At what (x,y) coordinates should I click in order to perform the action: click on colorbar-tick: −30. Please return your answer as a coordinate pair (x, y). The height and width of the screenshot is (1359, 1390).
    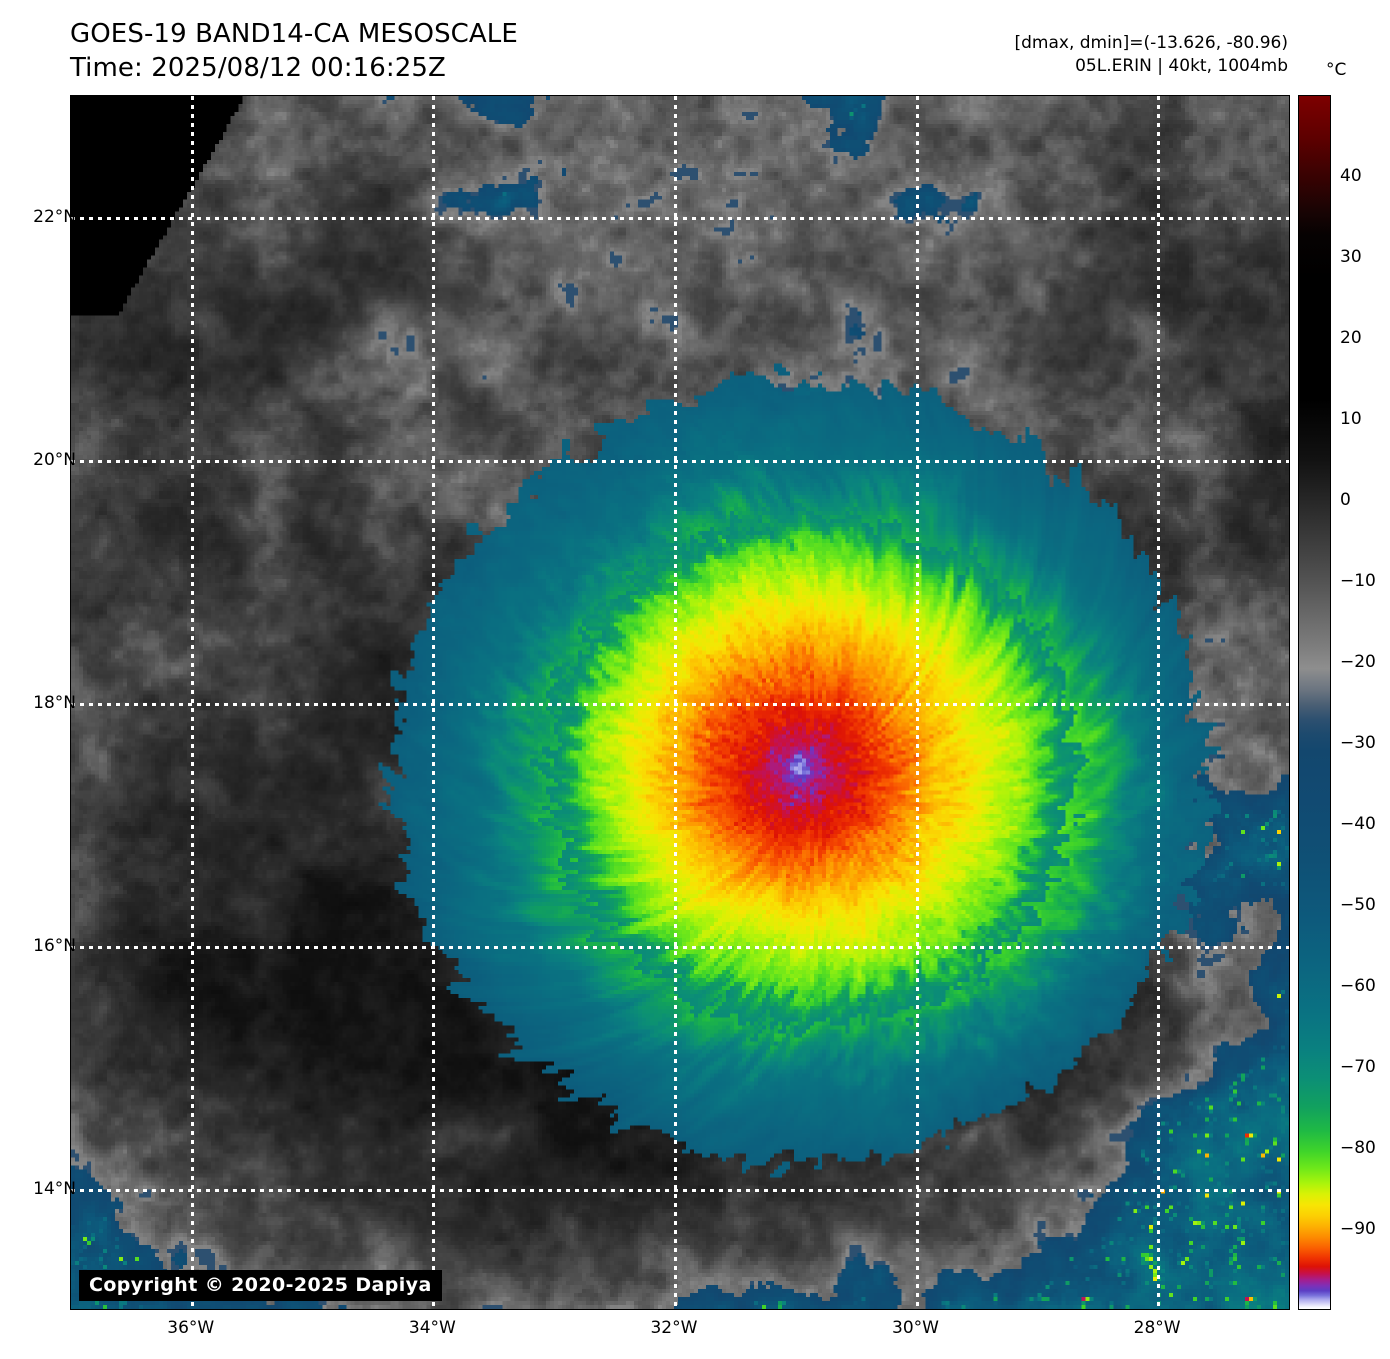
    Looking at the image, I should click on (1358, 743).